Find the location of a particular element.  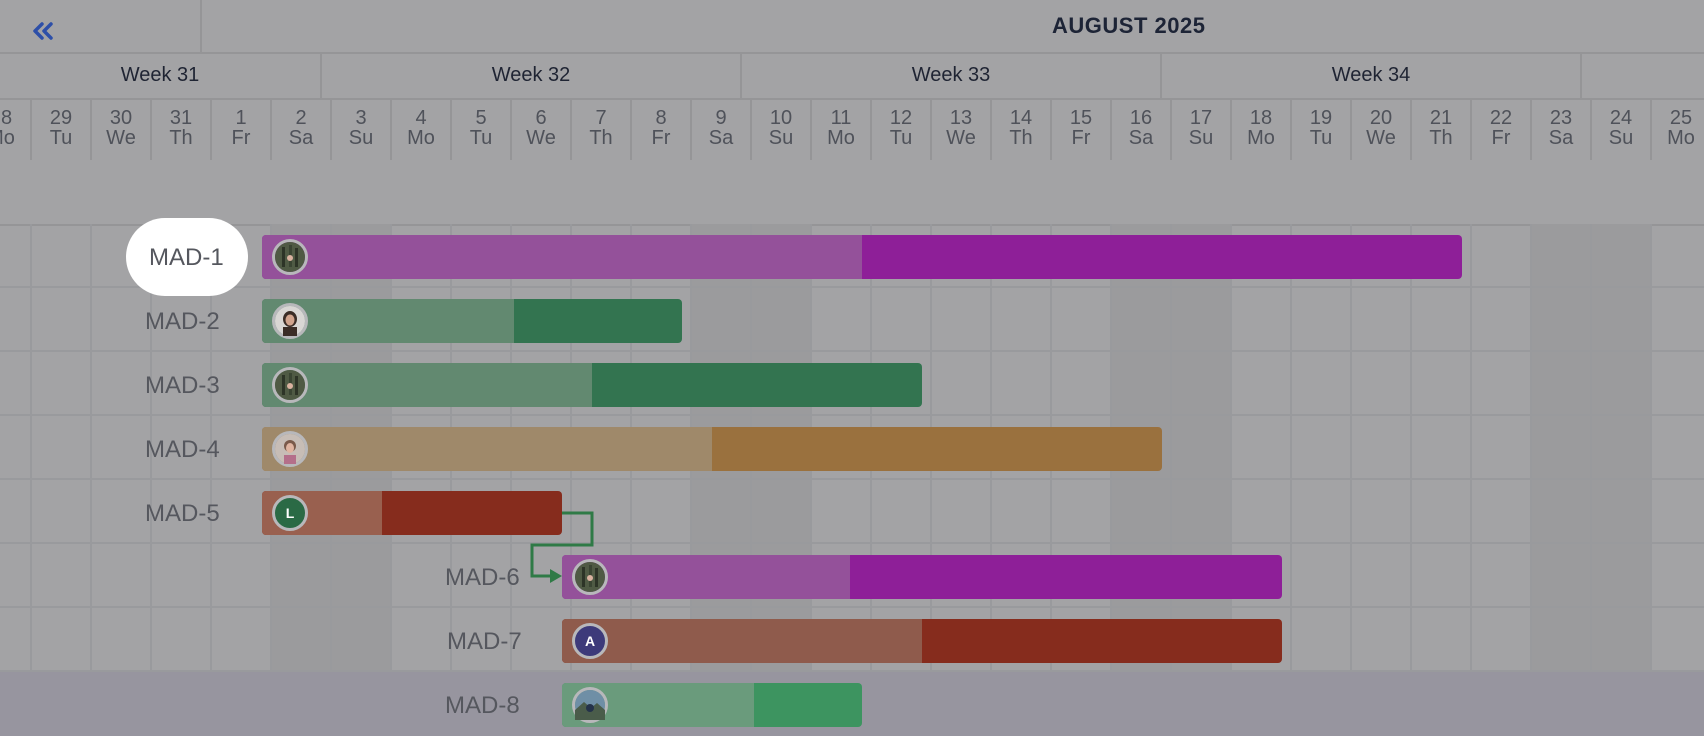

day-cell: 8 Fr is located at coordinates (662, 129).